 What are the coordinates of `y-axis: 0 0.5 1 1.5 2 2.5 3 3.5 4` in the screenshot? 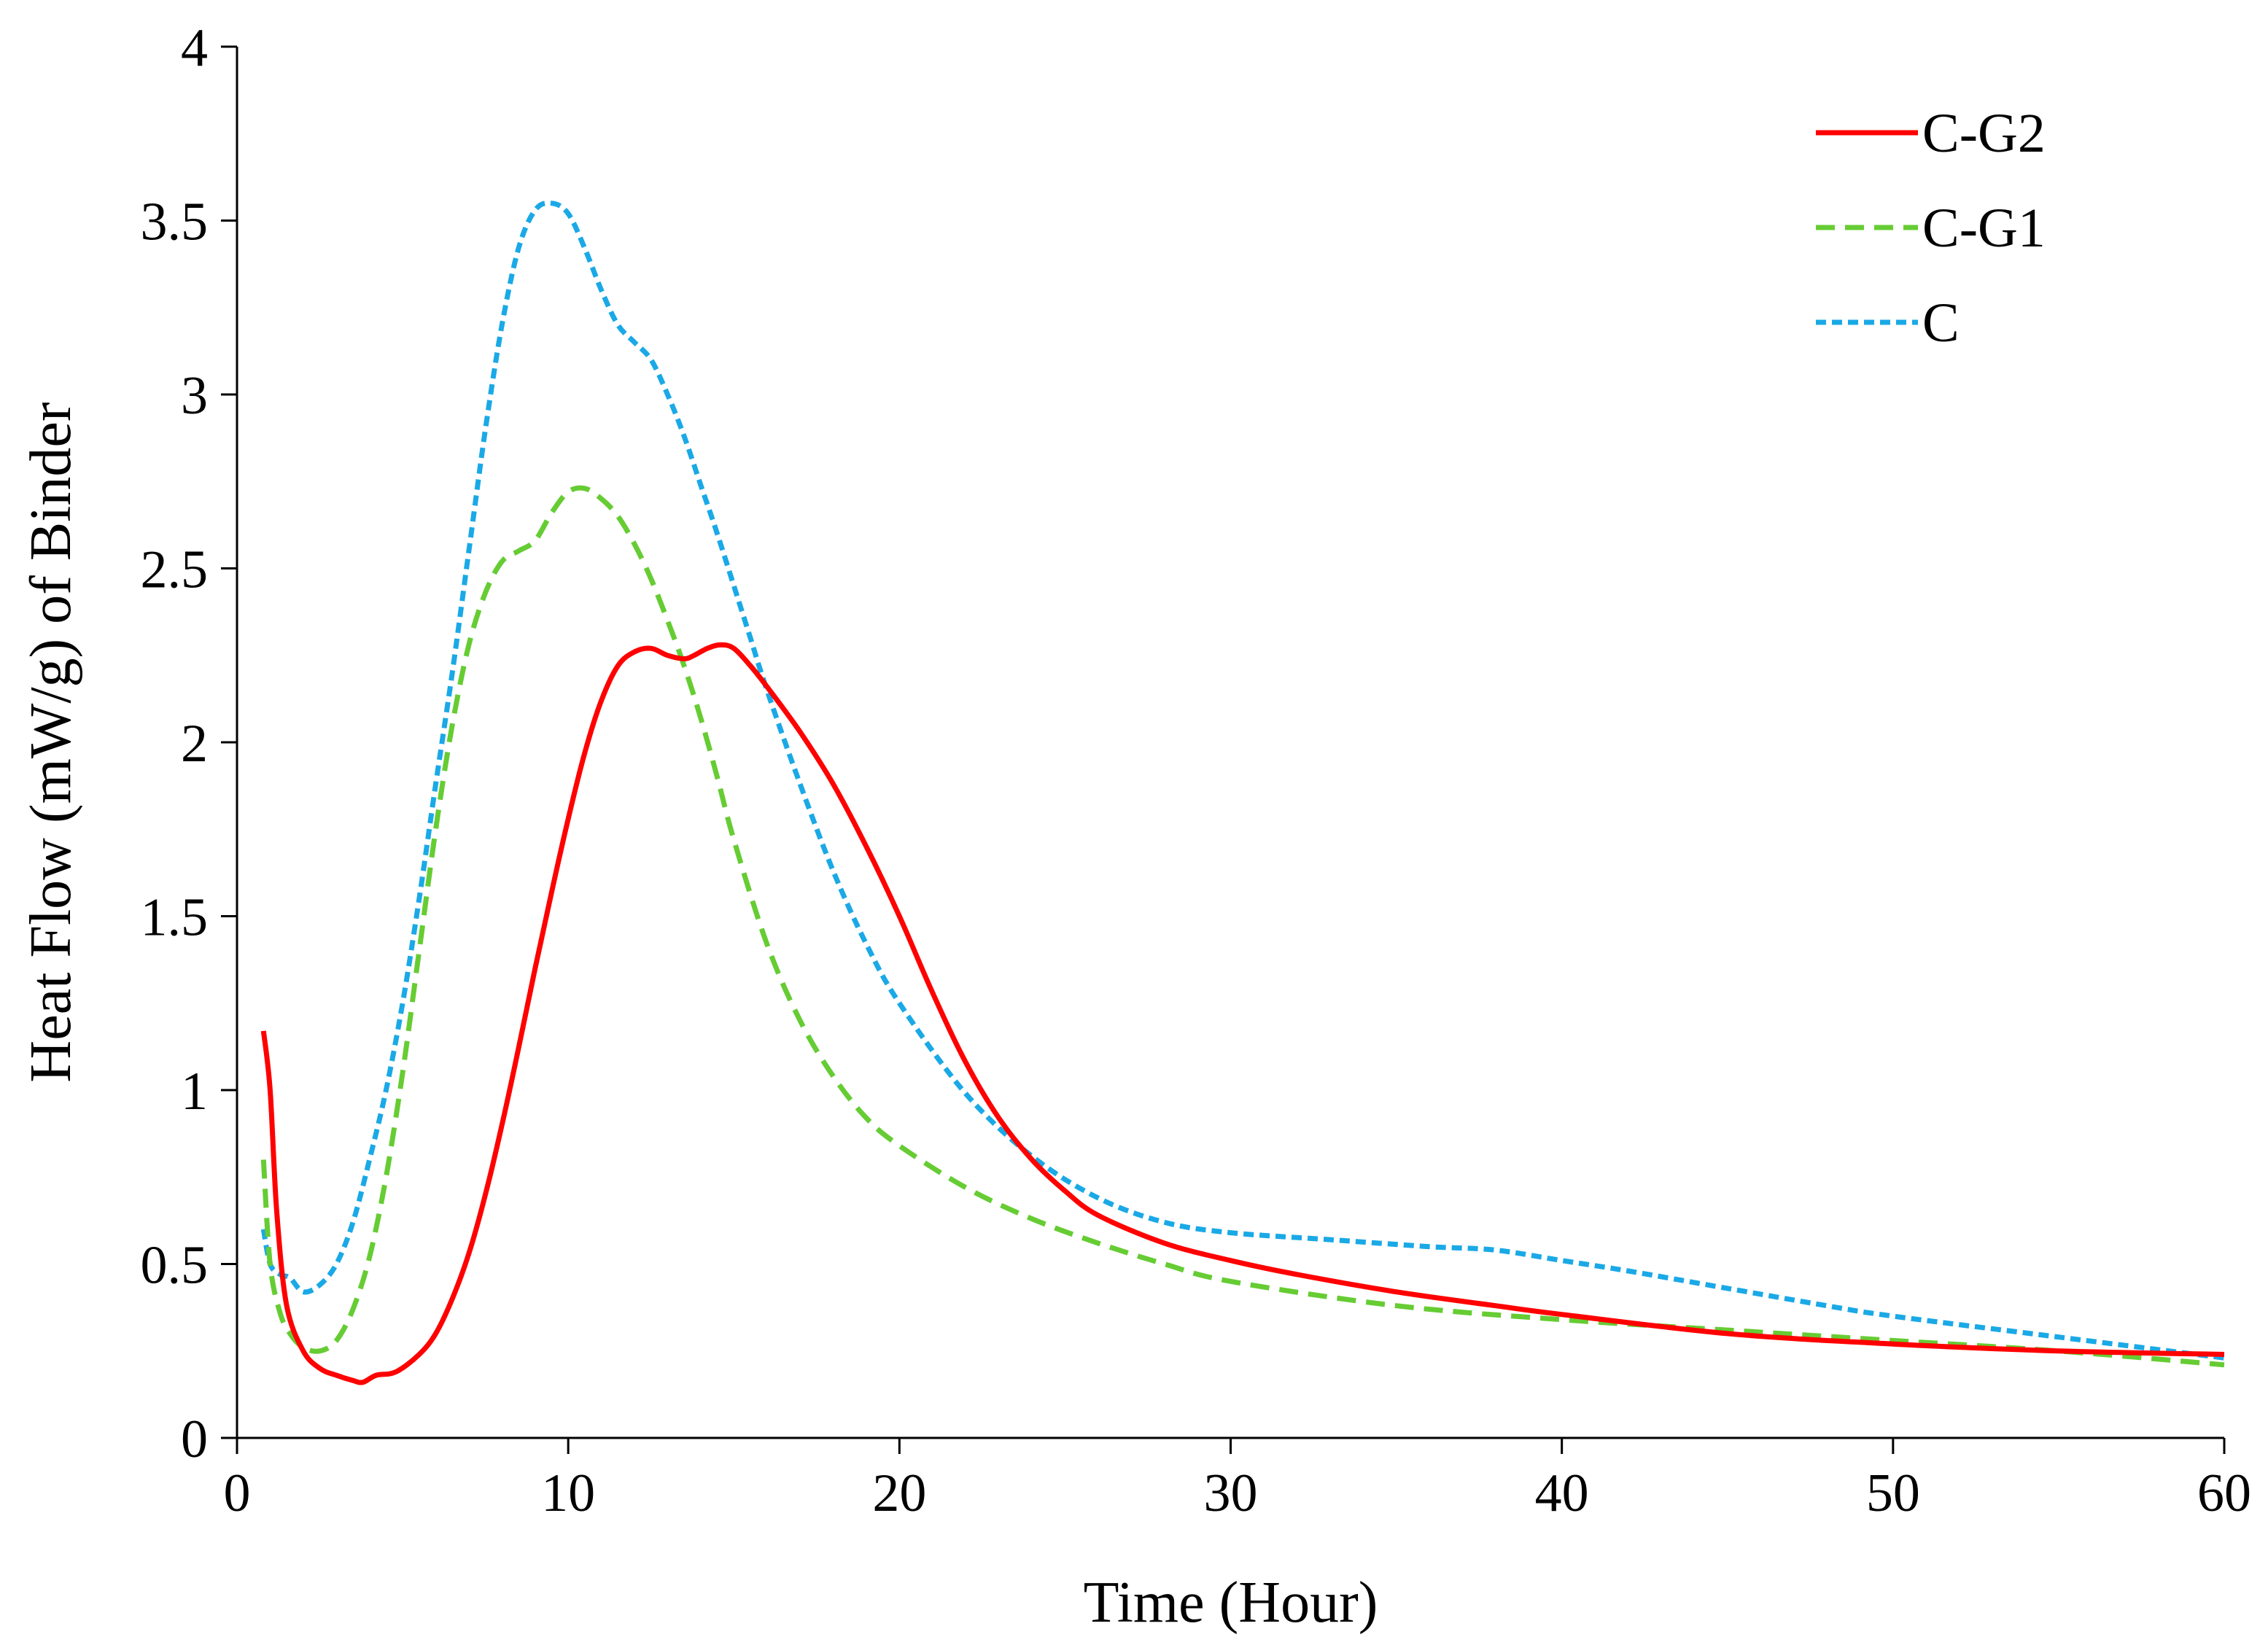 It's located at (189, 743).